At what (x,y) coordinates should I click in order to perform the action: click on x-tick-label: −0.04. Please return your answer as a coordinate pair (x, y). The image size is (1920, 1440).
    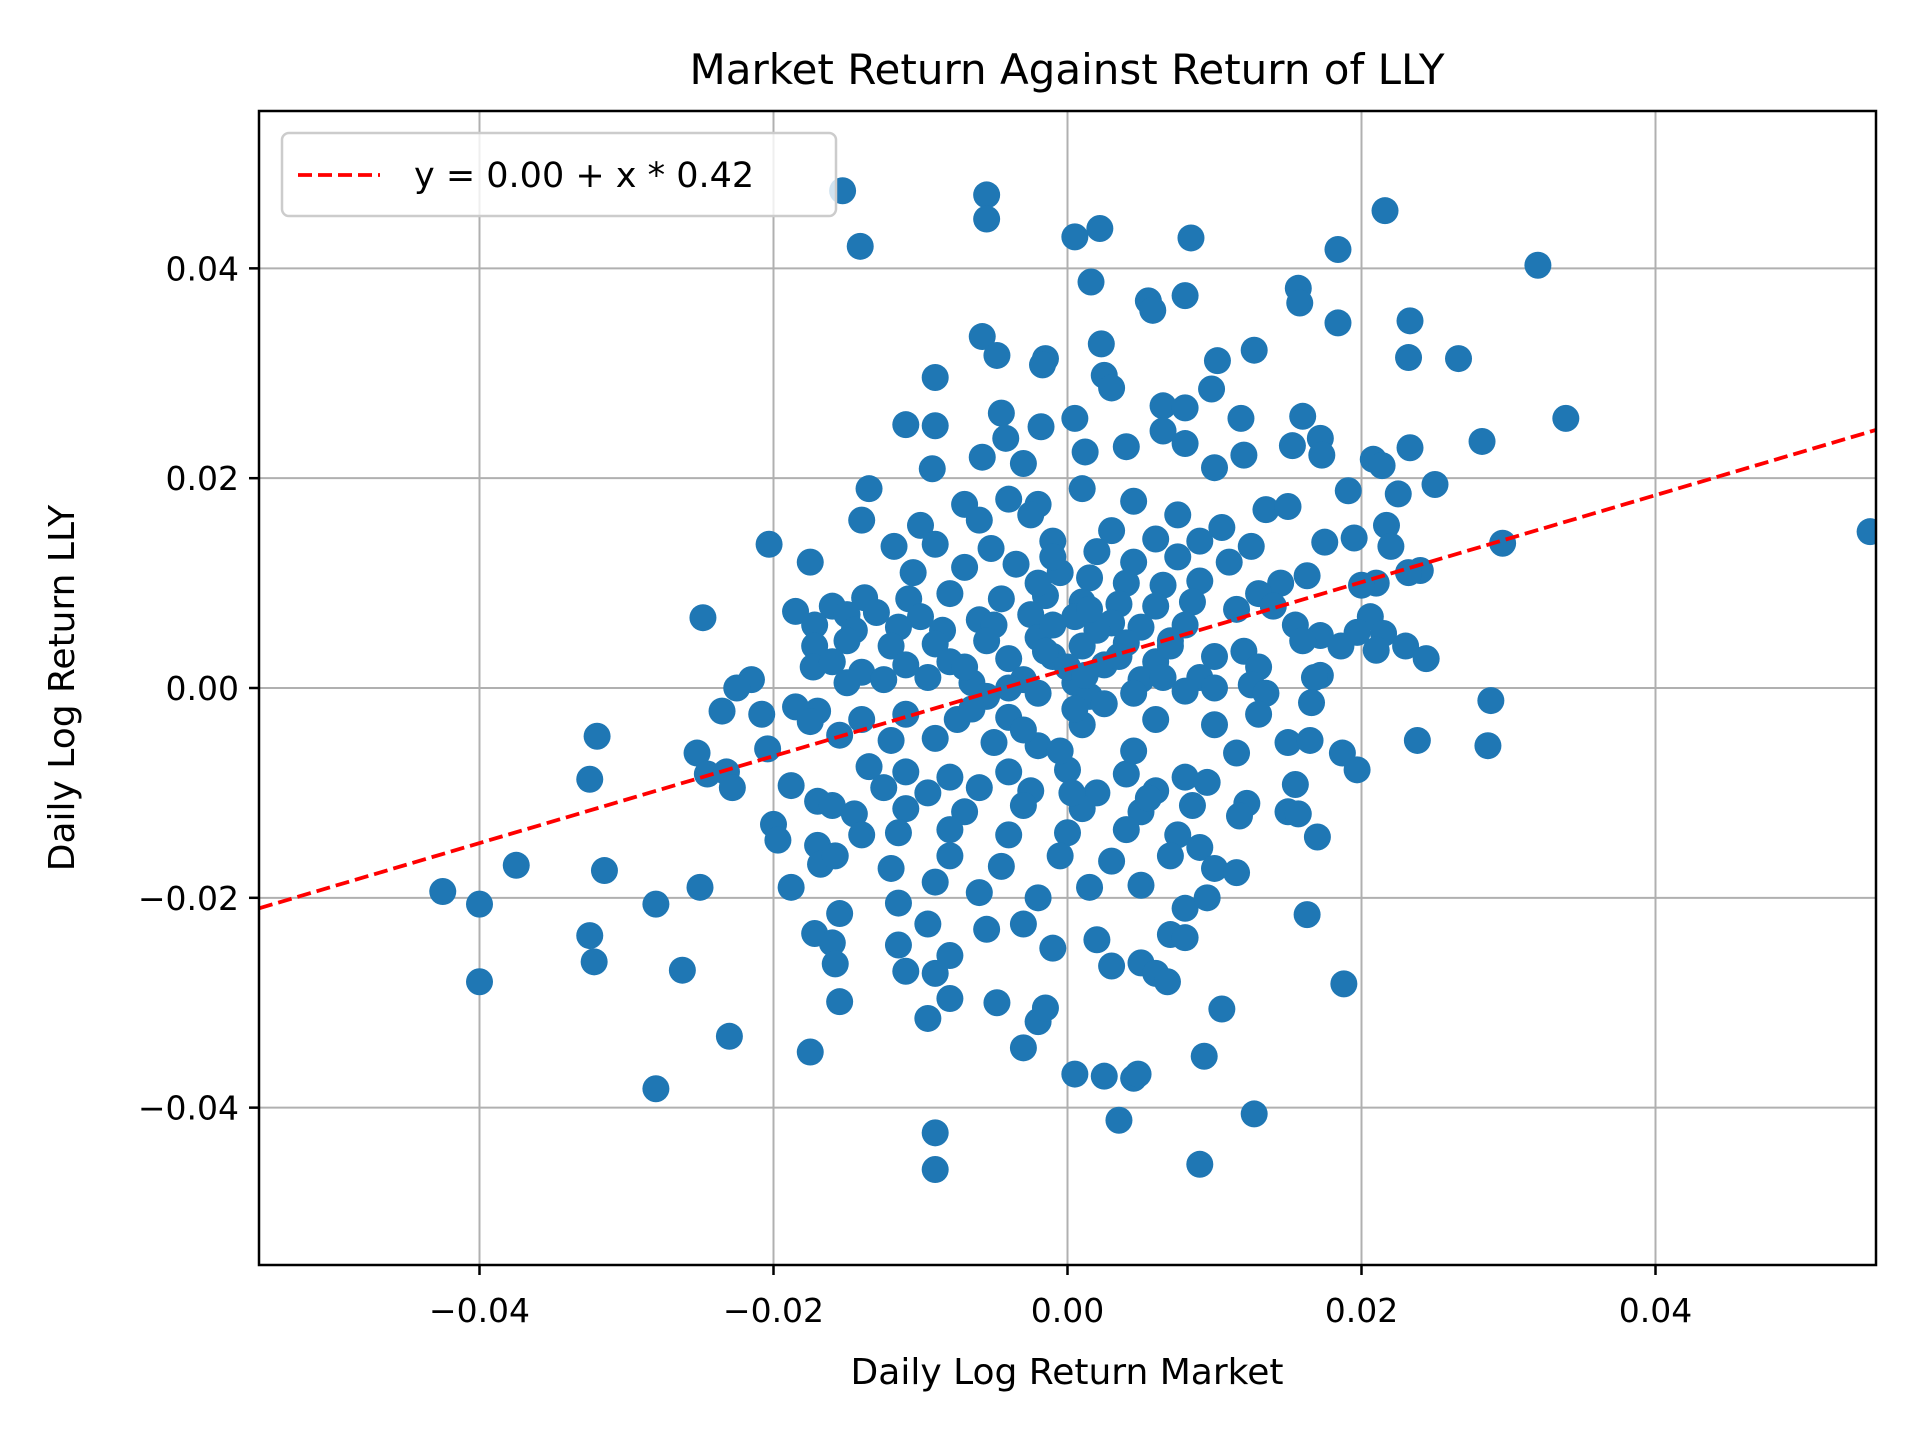
    Looking at the image, I should click on (479, 1310).